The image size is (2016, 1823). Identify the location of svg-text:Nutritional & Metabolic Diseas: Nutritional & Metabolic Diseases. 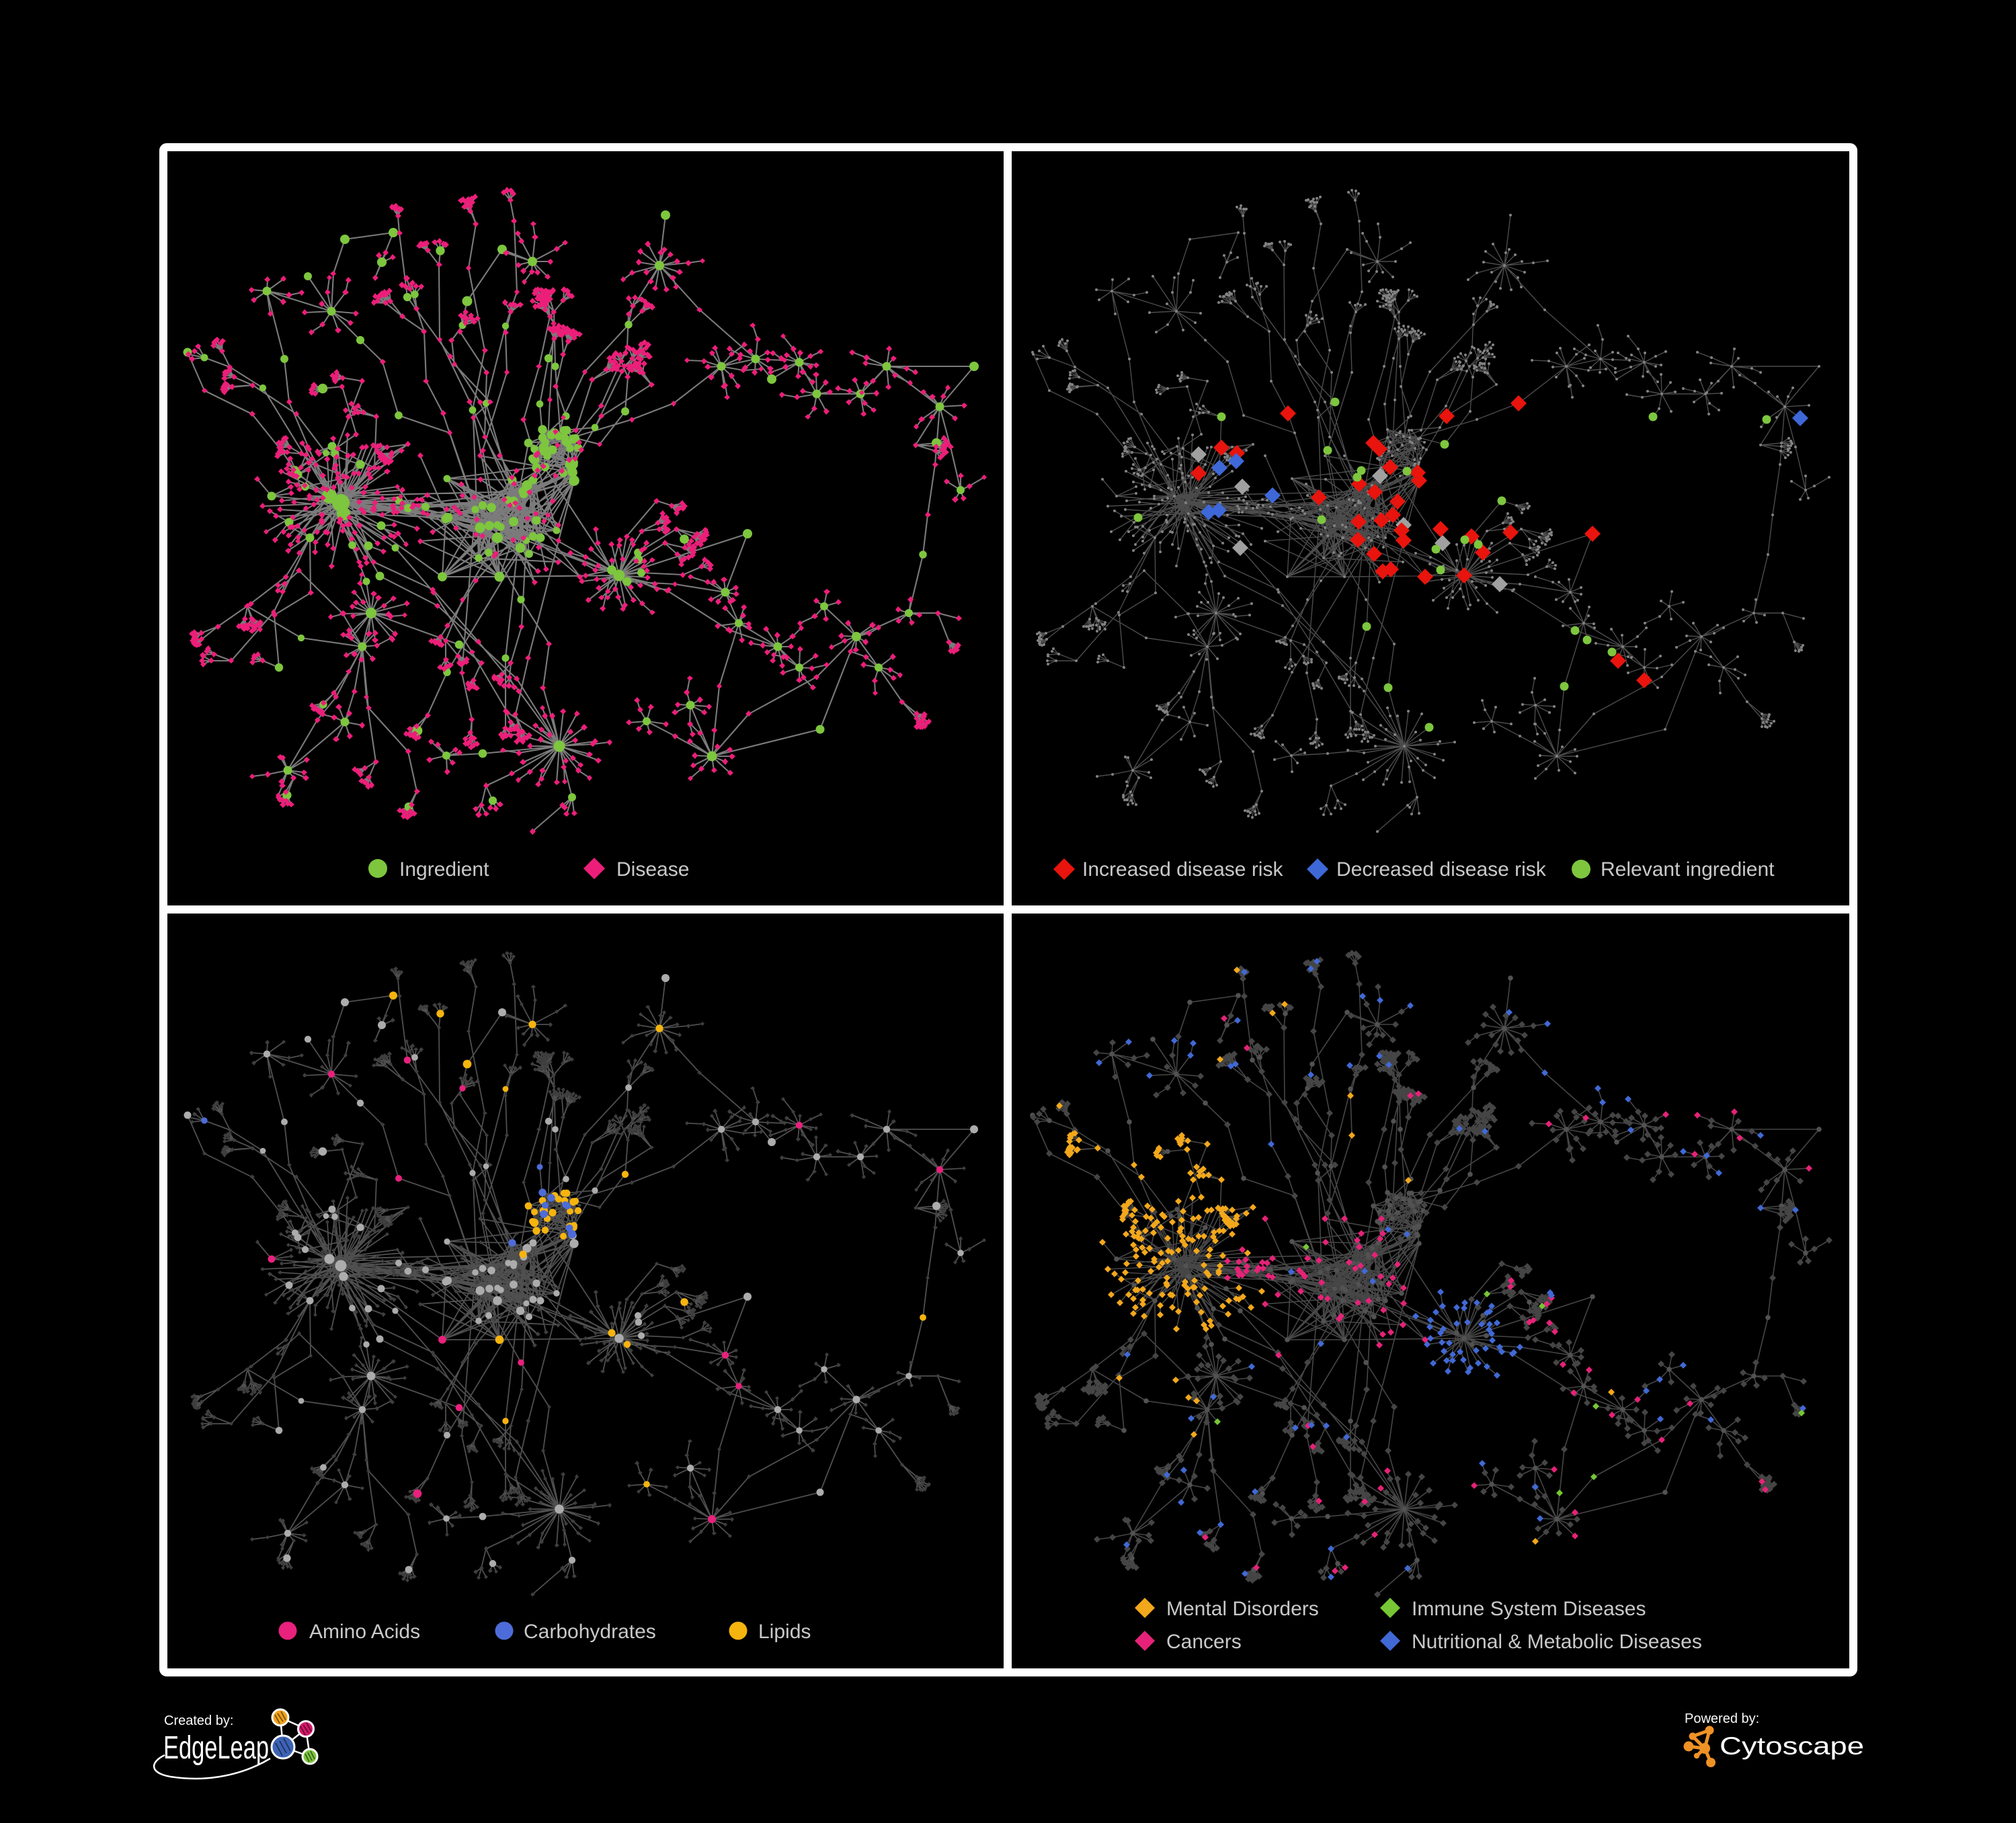
(1557, 1642).